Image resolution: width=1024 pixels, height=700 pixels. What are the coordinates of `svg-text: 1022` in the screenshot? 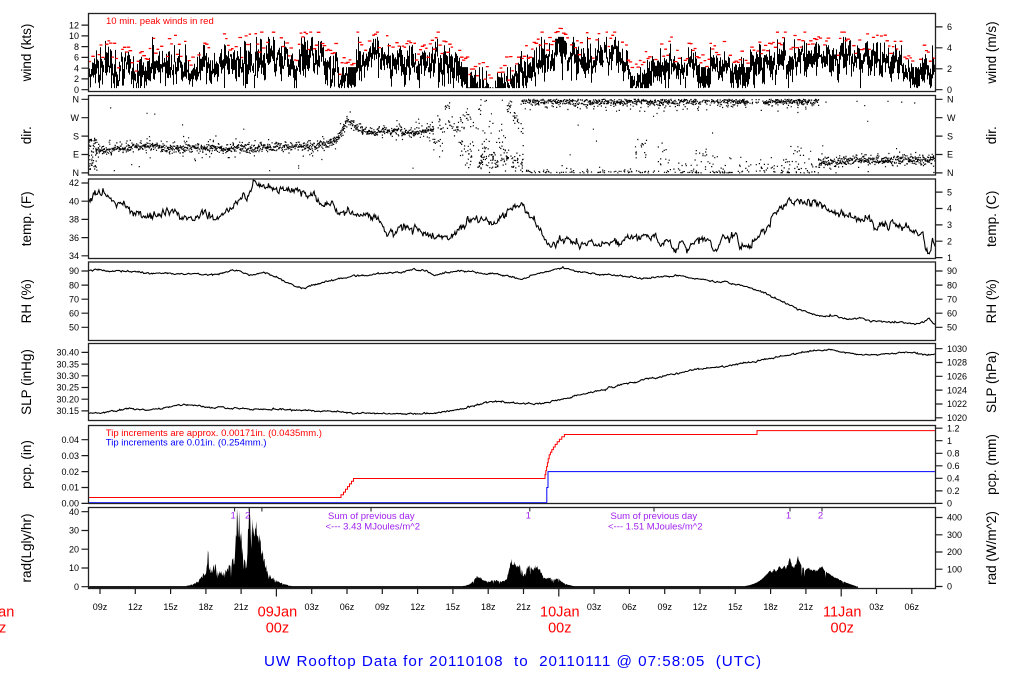 It's located at (957, 404).